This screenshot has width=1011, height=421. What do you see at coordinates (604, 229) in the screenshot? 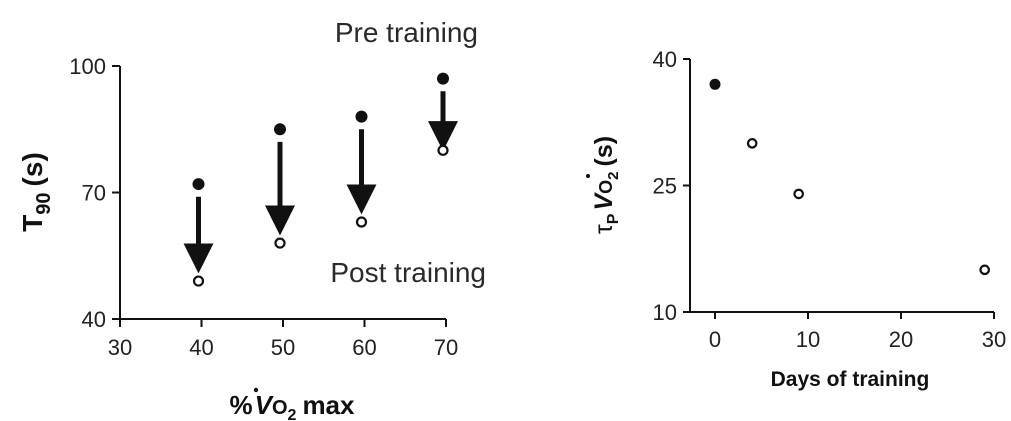
I see `right-y-axis-title-greek: τ` at bounding box center [604, 229].